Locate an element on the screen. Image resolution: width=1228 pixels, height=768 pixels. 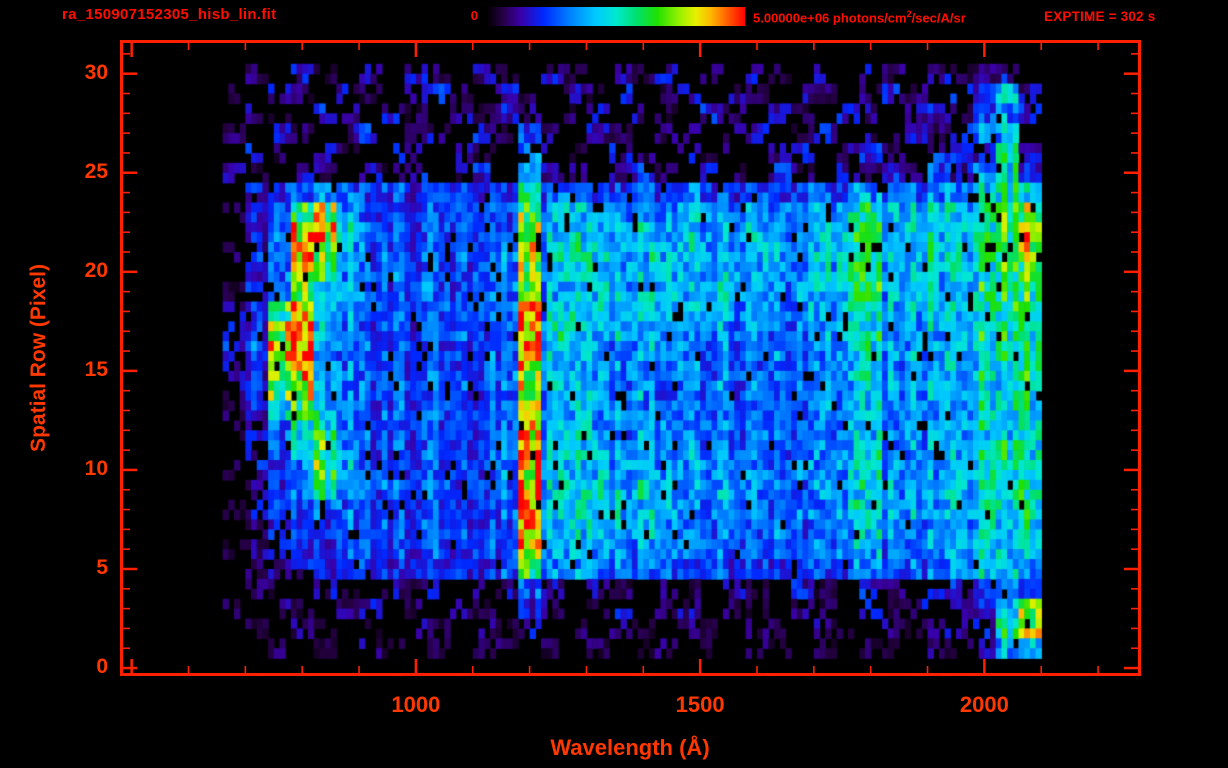
colorbar is located at coordinates (616, 16).